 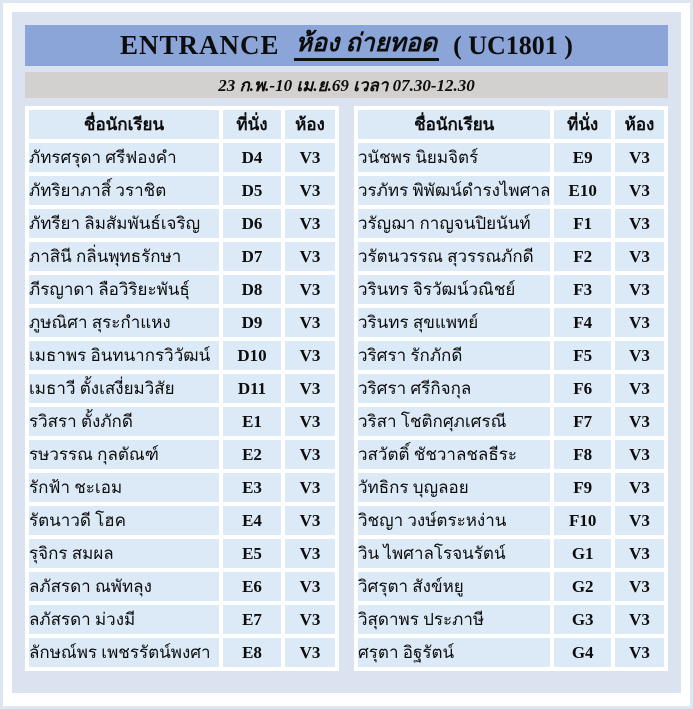 What do you see at coordinates (346, 45) in the screenshot?
I see `title-band: ENTRANCE ห้อง ถ่ายทอด ( UC1801 )` at bounding box center [346, 45].